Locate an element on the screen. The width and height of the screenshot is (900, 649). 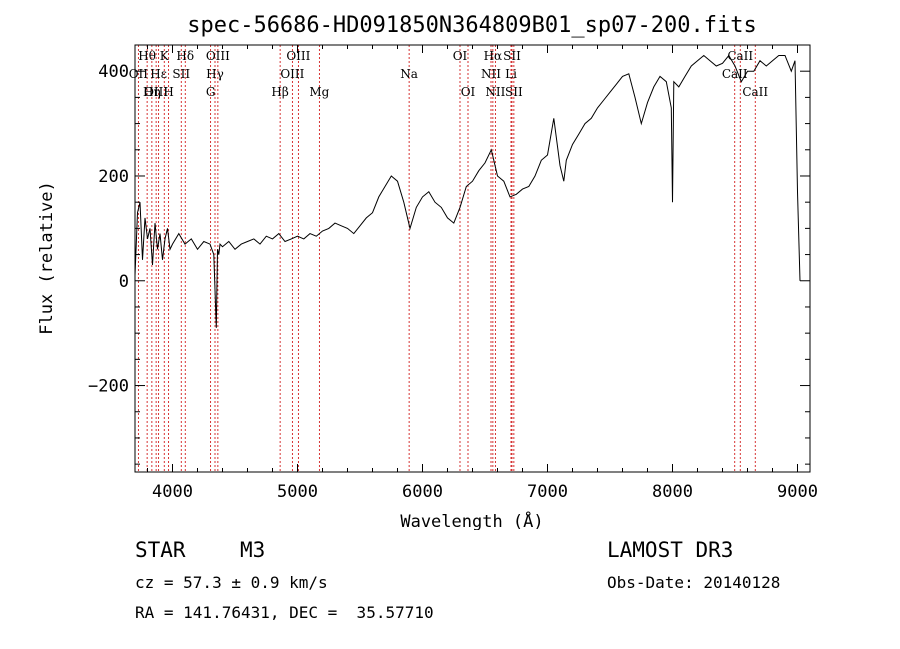
line-id-label: OII is located at coordinates (139, 74).